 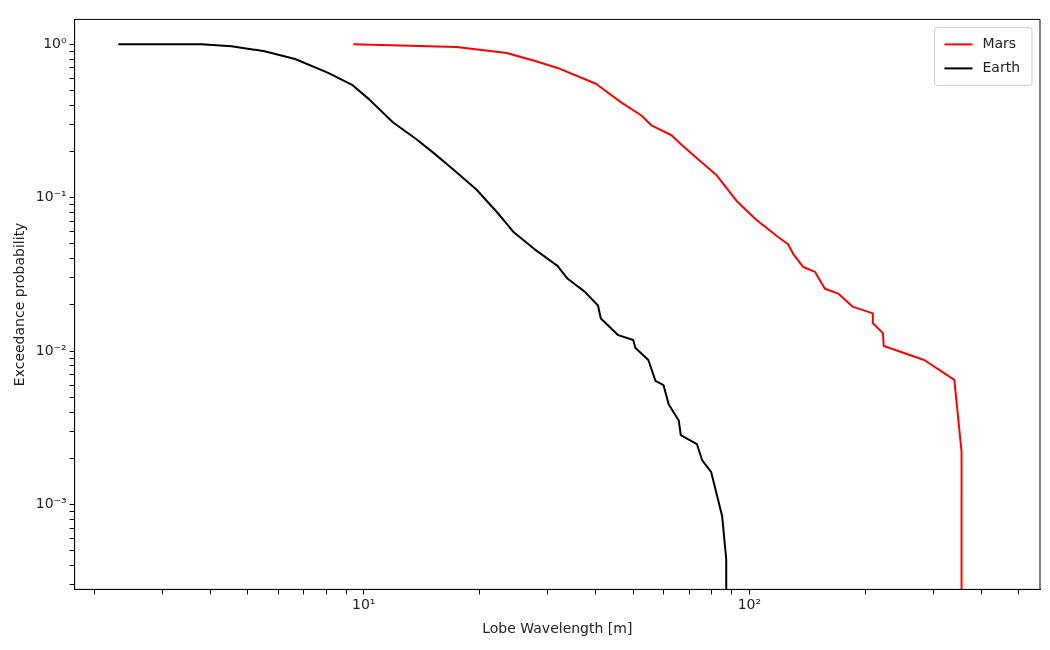 I want to click on y-tick-label: 10⁻¹, so click(x=51, y=196).